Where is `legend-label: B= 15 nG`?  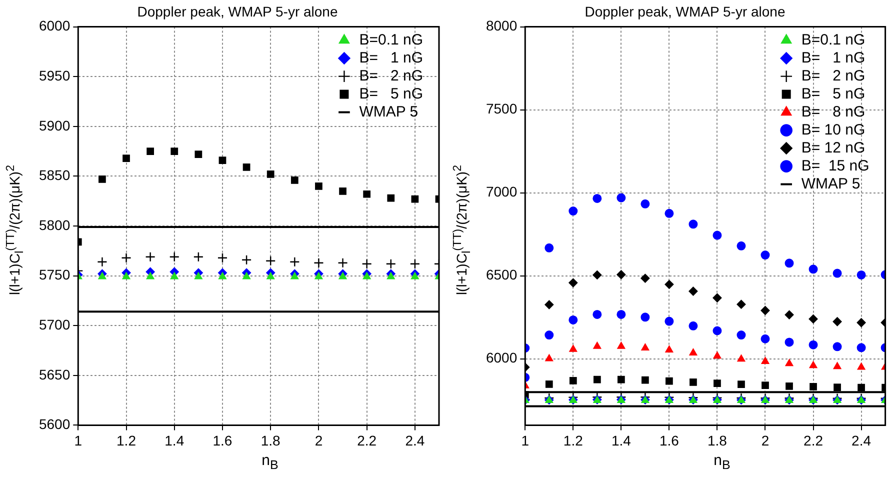 legend-label: B= 15 nG is located at coordinates (835, 165).